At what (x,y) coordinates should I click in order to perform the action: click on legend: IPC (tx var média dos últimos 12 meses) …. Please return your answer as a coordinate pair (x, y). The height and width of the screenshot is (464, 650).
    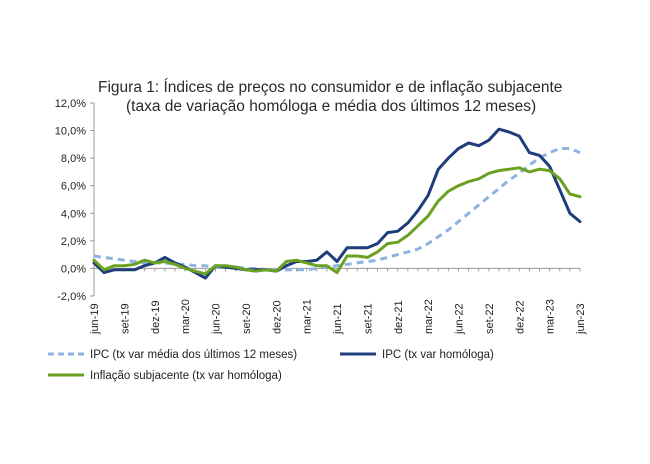
    Looking at the image, I should click on (271, 365).